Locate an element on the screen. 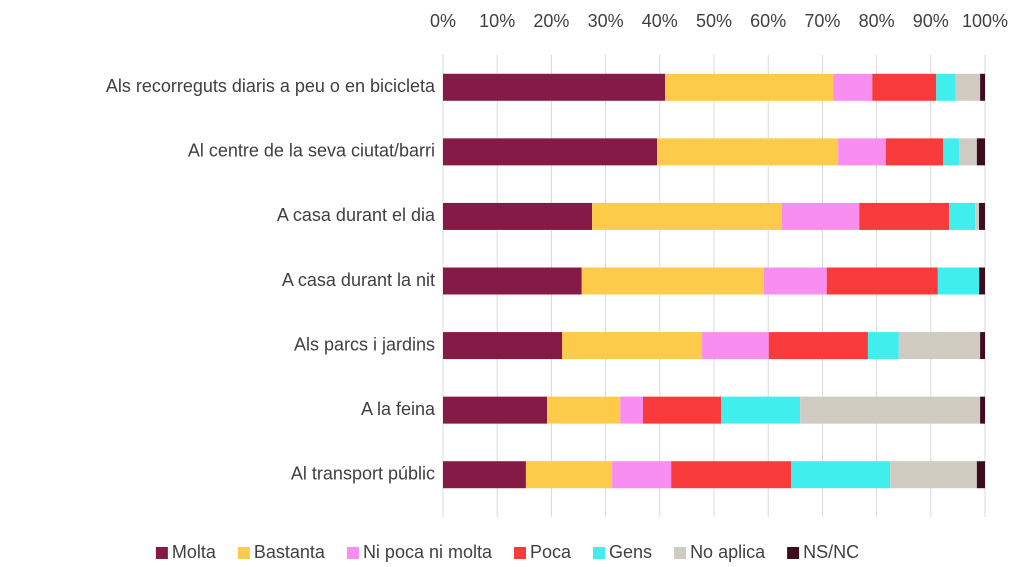  legend-item: No aplica is located at coordinates (720, 552).